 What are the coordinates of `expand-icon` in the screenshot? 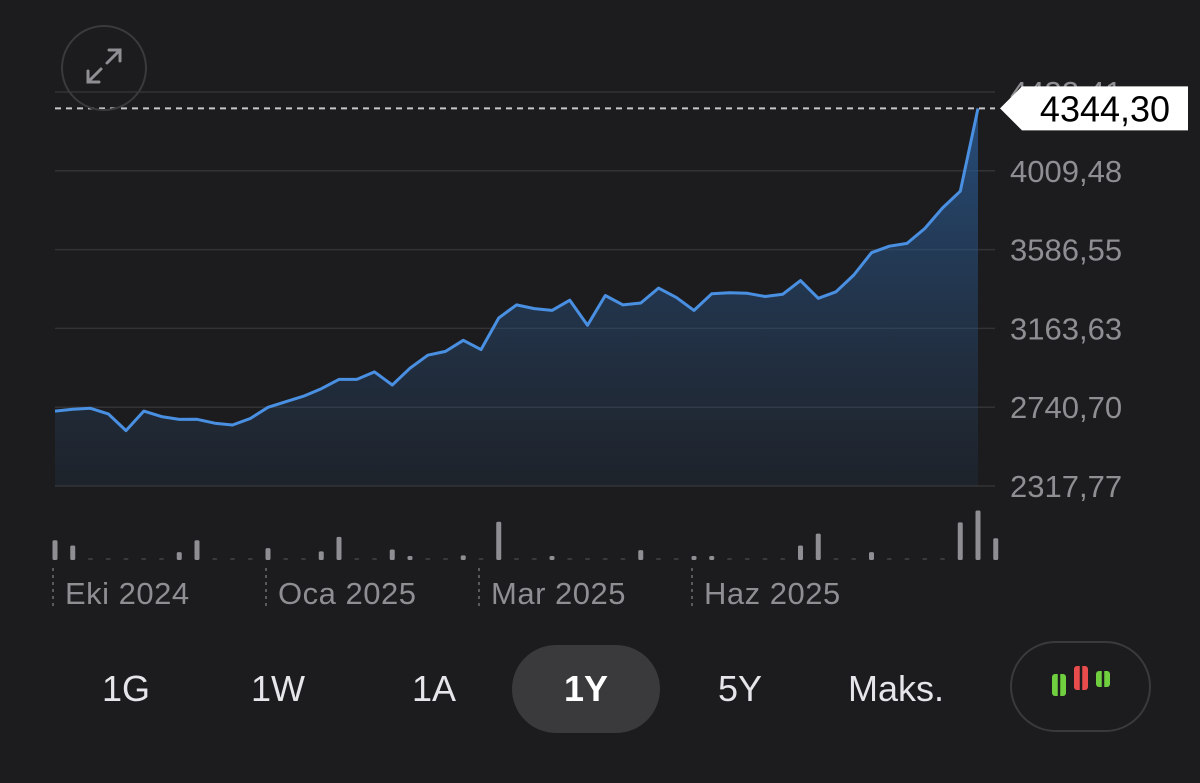 It's located at (104, 68).